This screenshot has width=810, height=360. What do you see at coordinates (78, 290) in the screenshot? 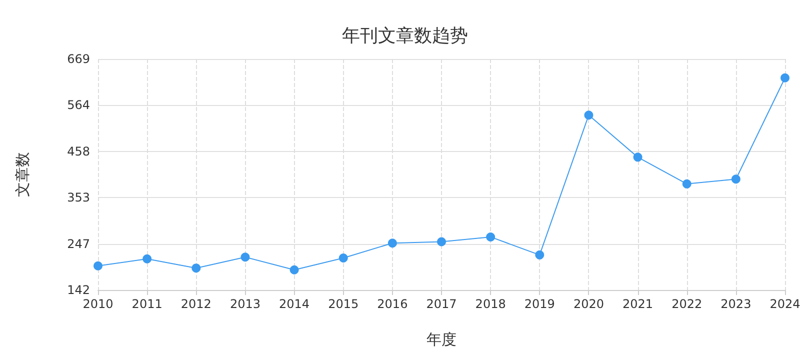
I see `y-tick-label: 142` at bounding box center [78, 290].